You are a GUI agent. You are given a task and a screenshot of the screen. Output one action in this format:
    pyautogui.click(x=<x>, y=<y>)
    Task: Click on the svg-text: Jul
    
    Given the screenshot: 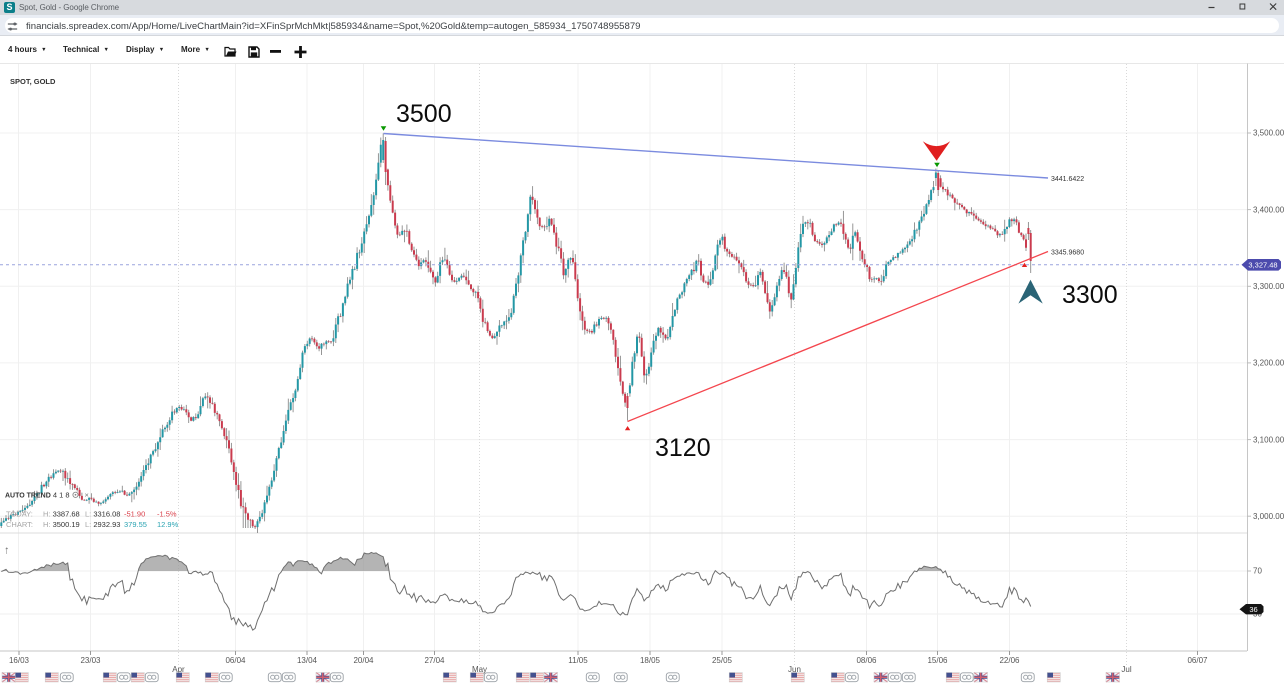 What is the action you would take?
    pyautogui.click(x=1126, y=669)
    